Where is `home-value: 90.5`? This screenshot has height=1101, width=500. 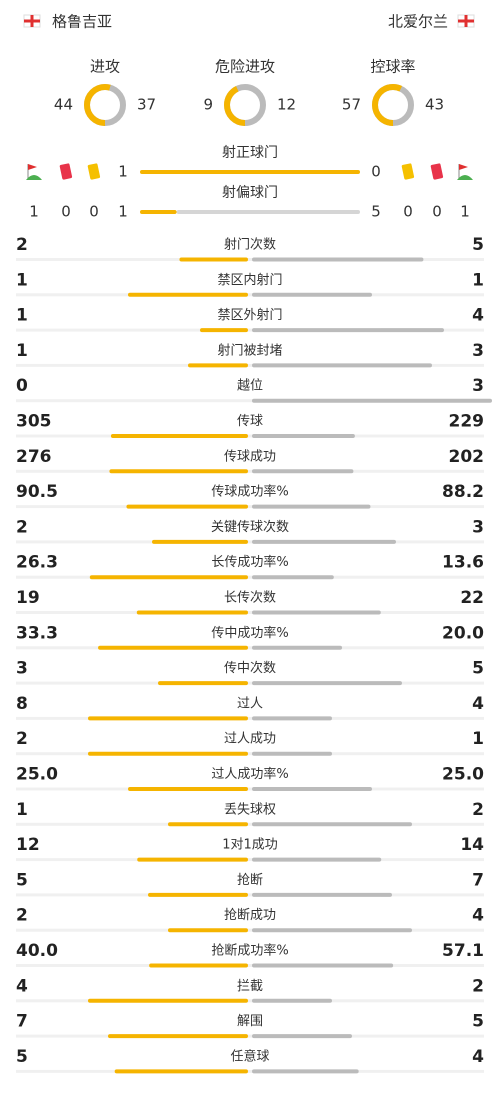
home-value: 90.5 is located at coordinates (37, 492).